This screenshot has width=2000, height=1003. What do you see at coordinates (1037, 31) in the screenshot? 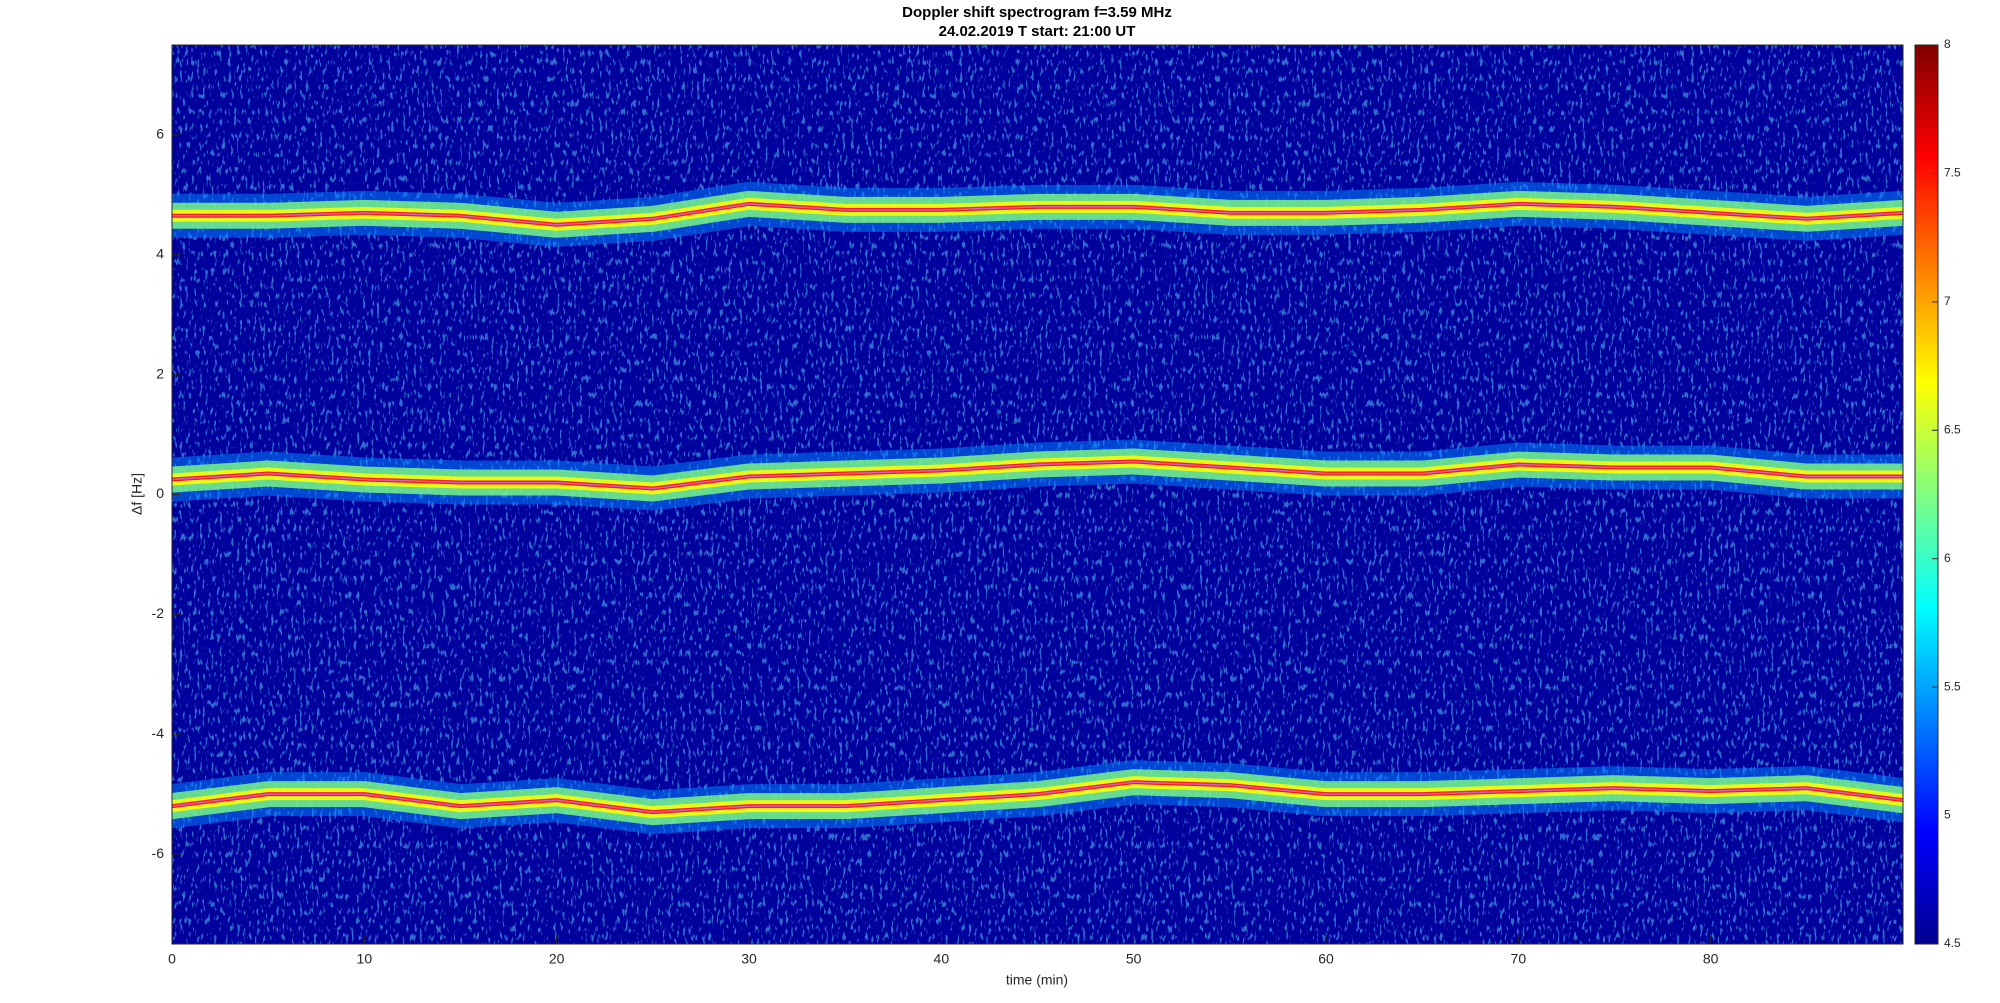
I see `chart-subtitle: 24.02.2019 T start: 21:00 UT` at bounding box center [1037, 31].